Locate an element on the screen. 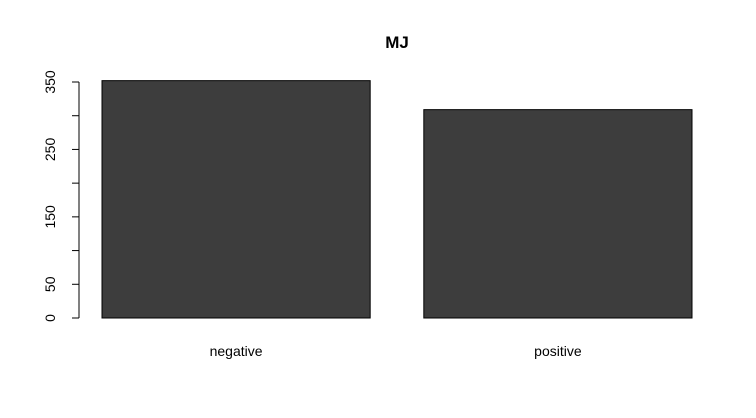 The height and width of the screenshot is (418, 756). y-tick-label: 0 is located at coordinates (50, 318).